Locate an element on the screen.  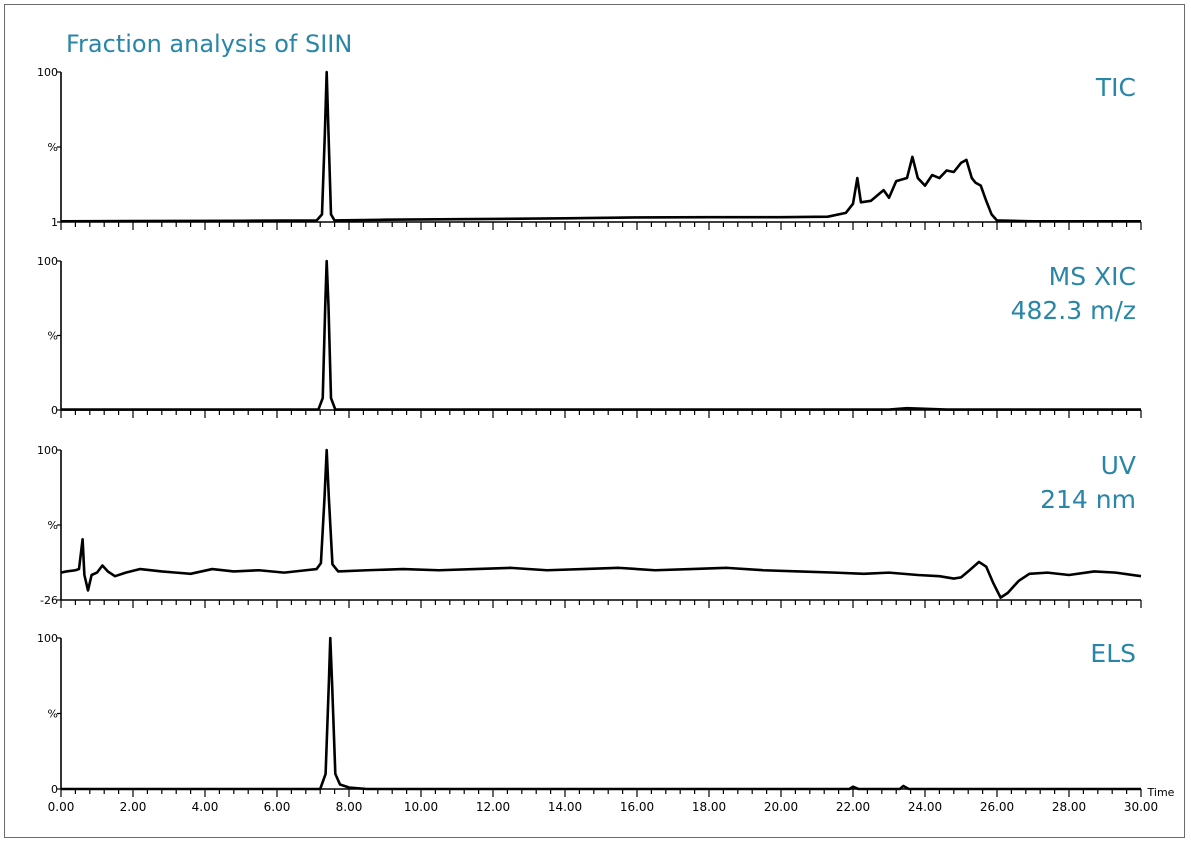
x-tick-label: 8.00 is located at coordinates (349, 807).